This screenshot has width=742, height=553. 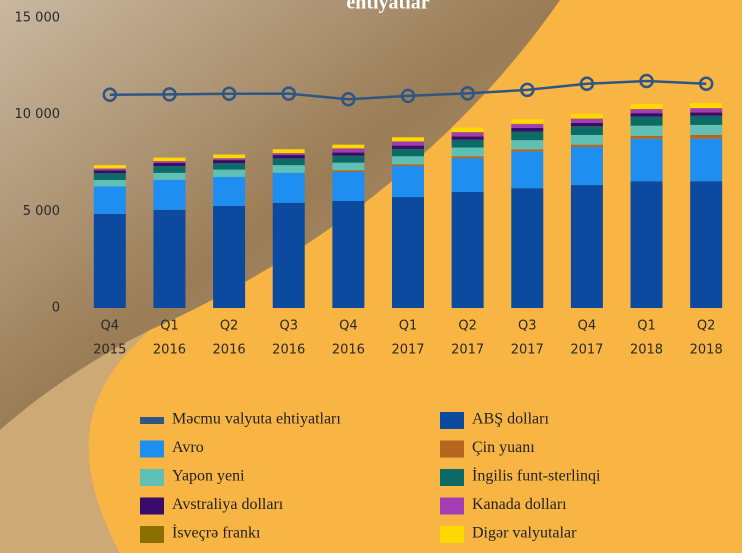 What do you see at coordinates (706, 350) in the screenshot?
I see `x-tick-label: 2018` at bounding box center [706, 350].